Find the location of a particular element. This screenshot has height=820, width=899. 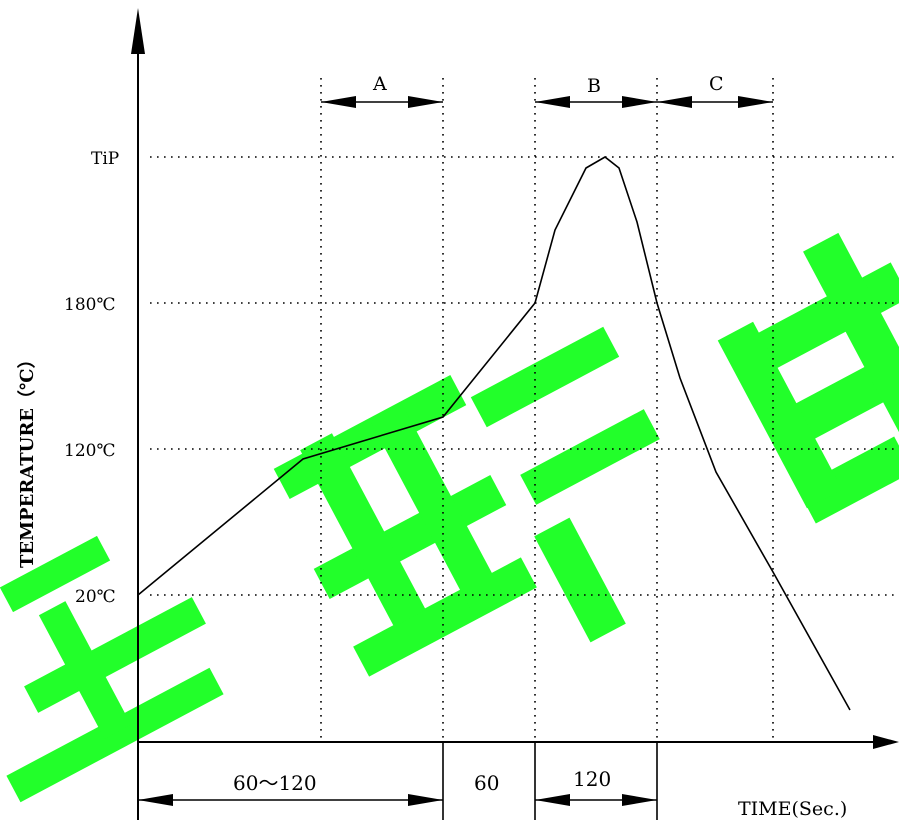

duration-label-60-120: 60～120 is located at coordinates (275, 783).